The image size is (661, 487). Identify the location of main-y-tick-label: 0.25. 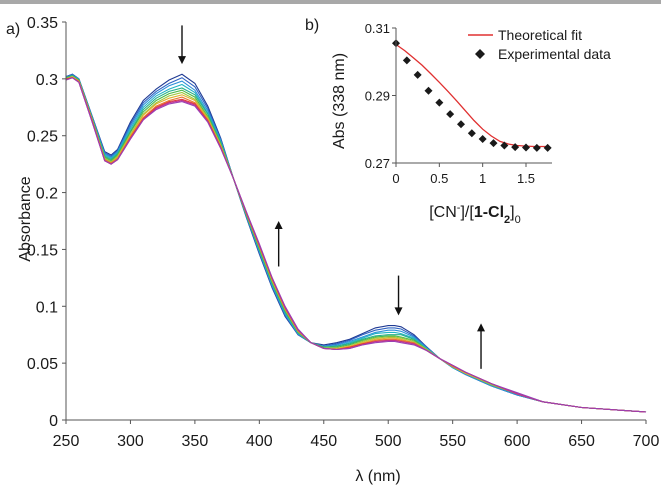
(42, 137).